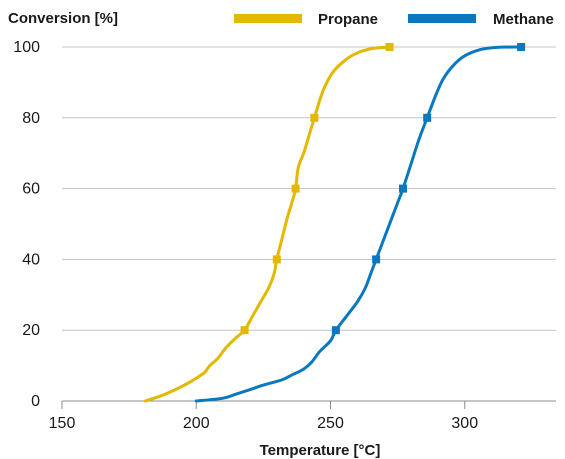 Image resolution: width=565 pixels, height=459 pixels. I want to click on x-tick-label-300: 300, so click(464, 423).